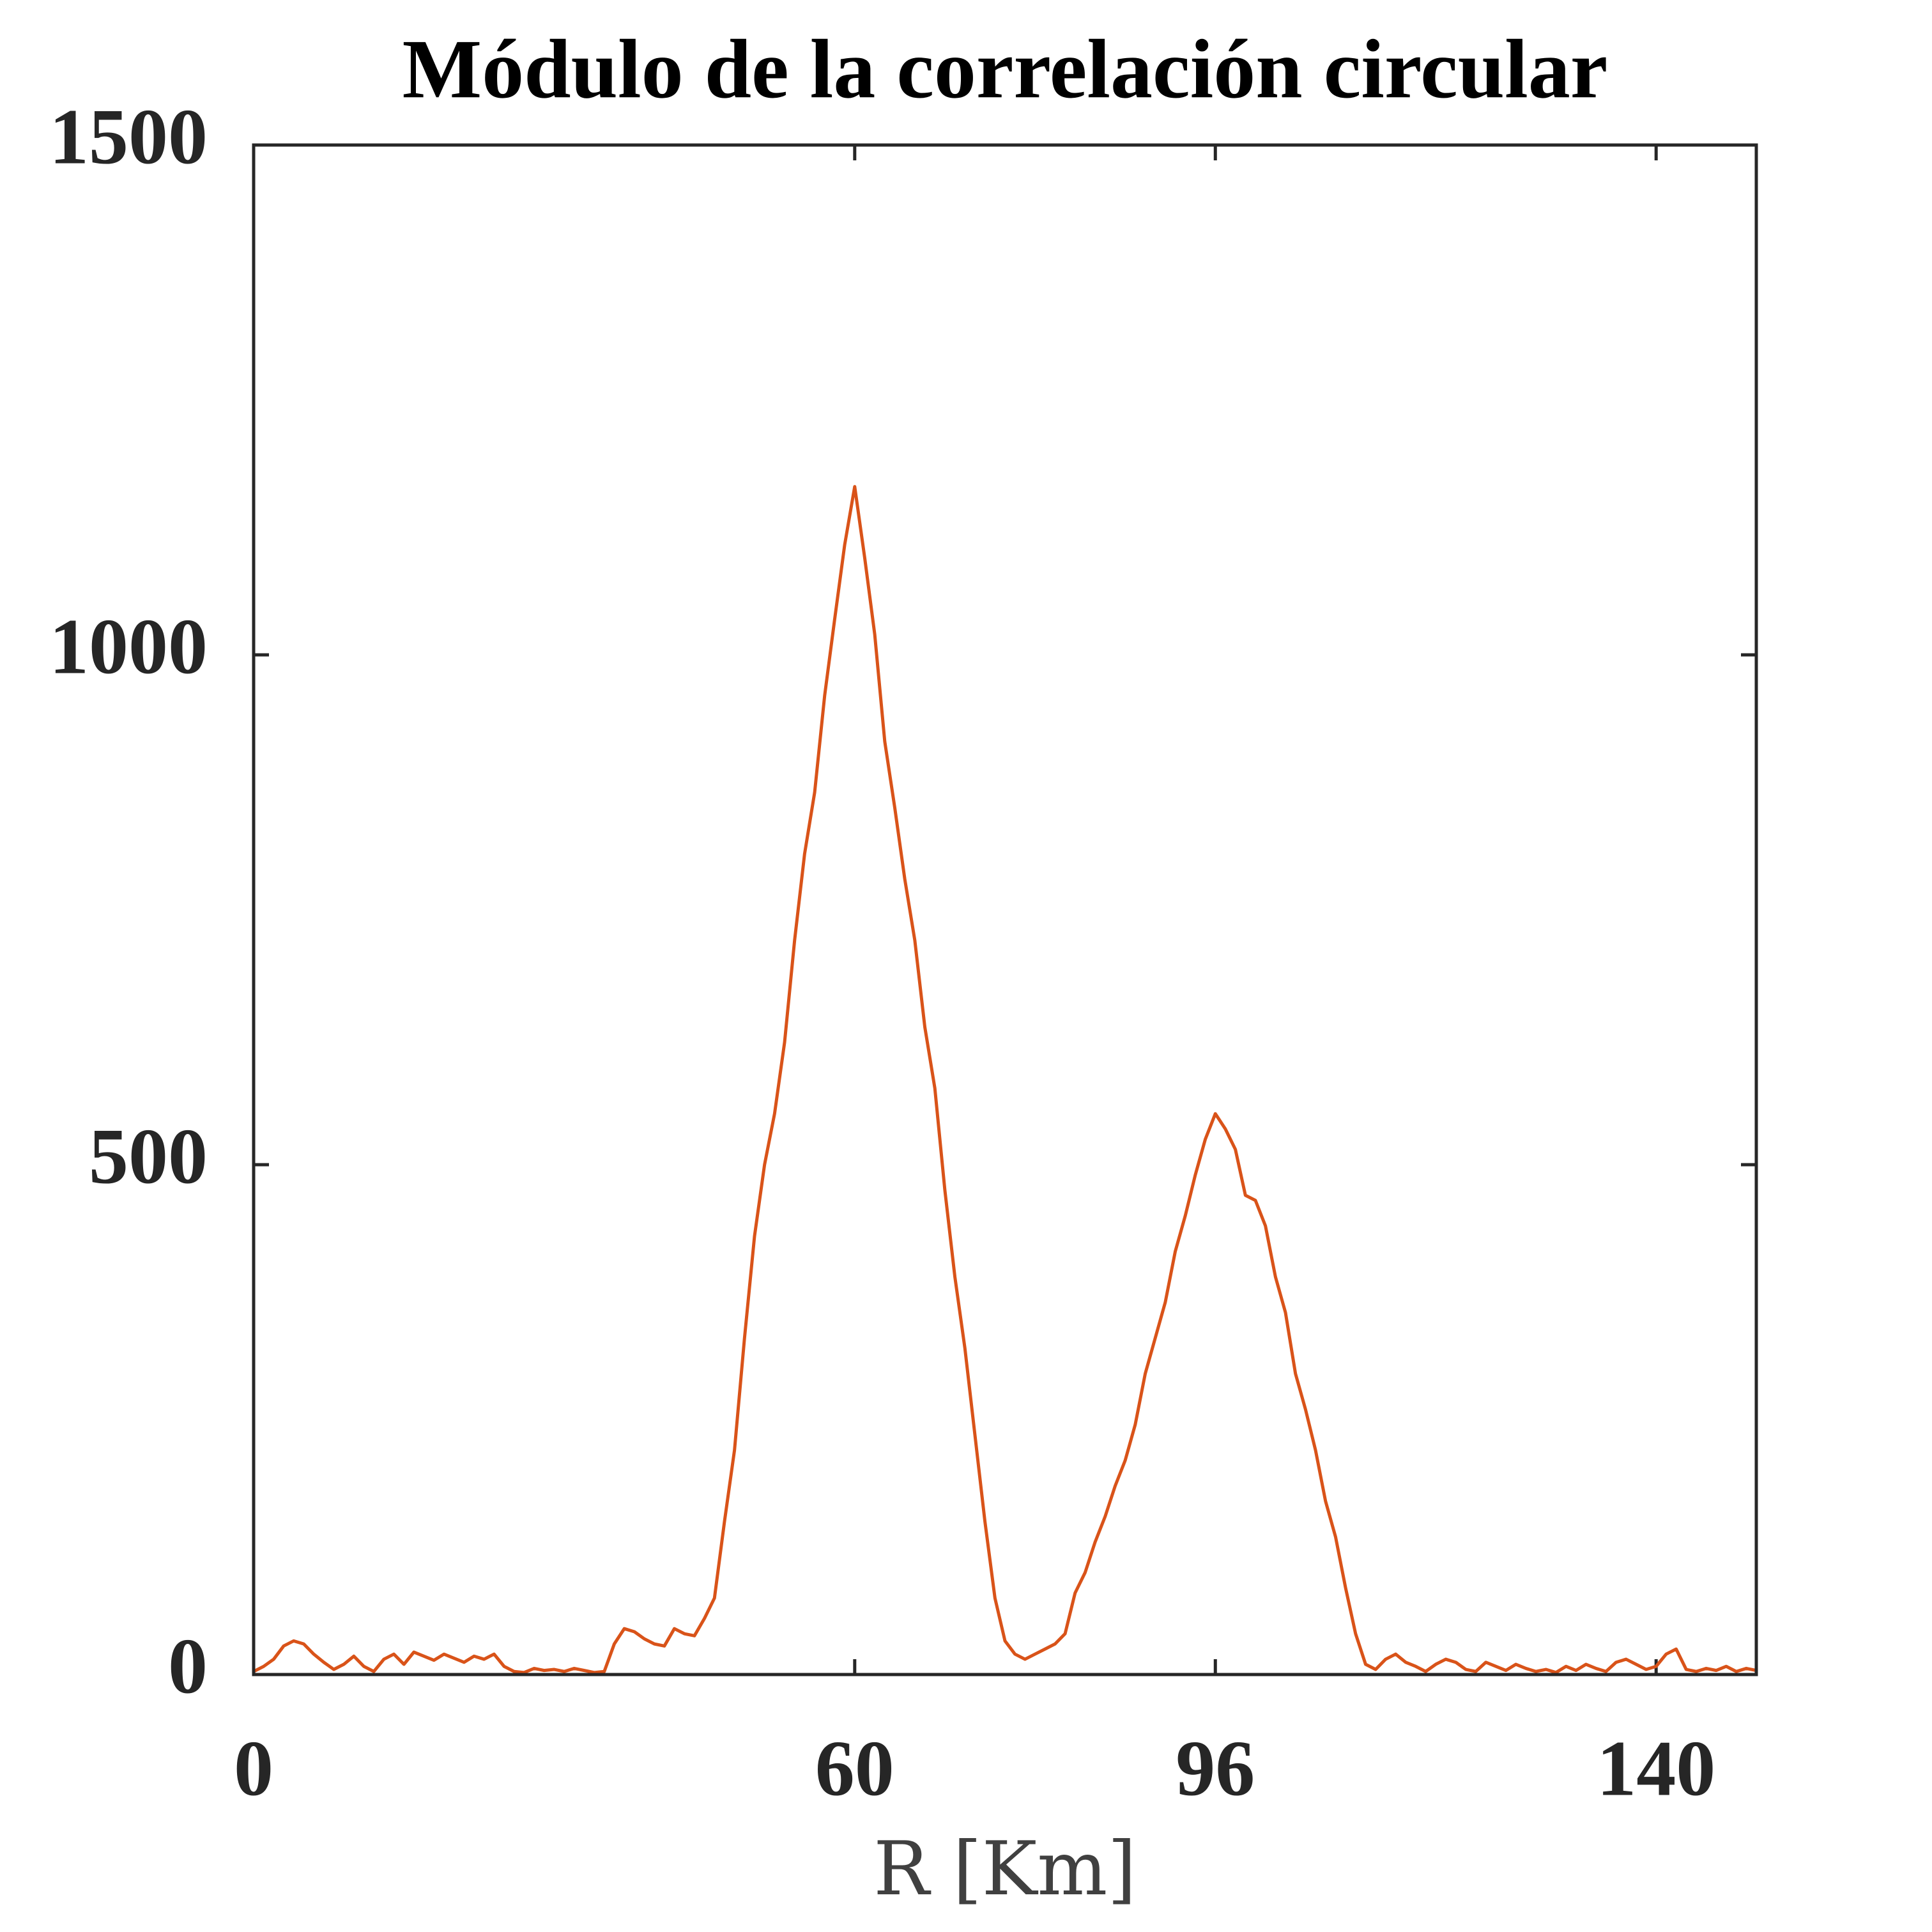 This screenshot has width=1932, height=1932. Describe the element at coordinates (1004, 1869) in the screenshot. I see `x-axis-label: R [Km]` at that location.